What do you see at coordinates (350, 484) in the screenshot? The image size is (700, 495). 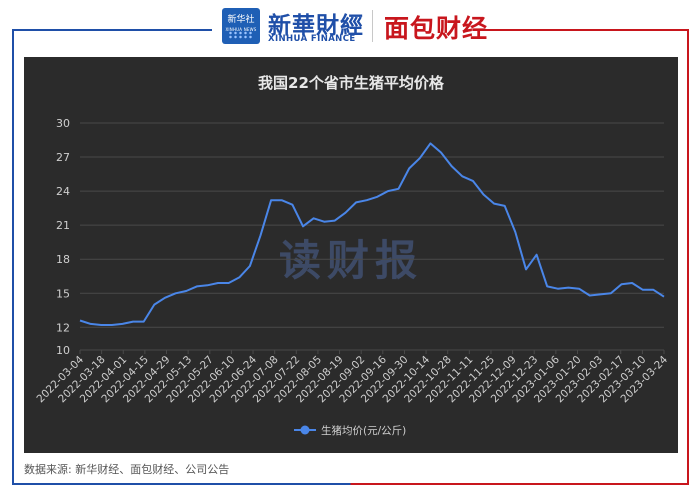 I see `frame-bottom` at bounding box center [350, 484].